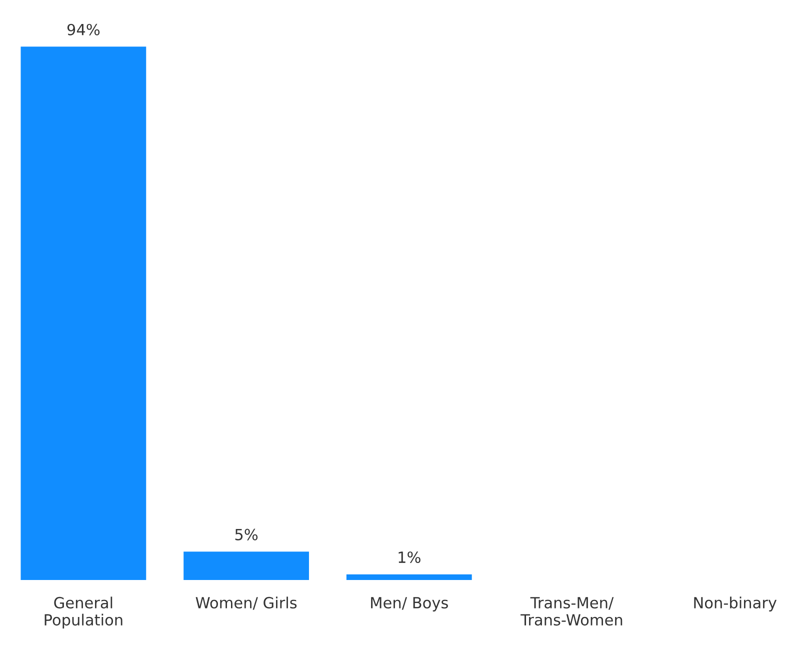  What do you see at coordinates (571, 611) in the screenshot?
I see `x-tick-label: Trans-Men/ Trans-Women` at bounding box center [571, 611].